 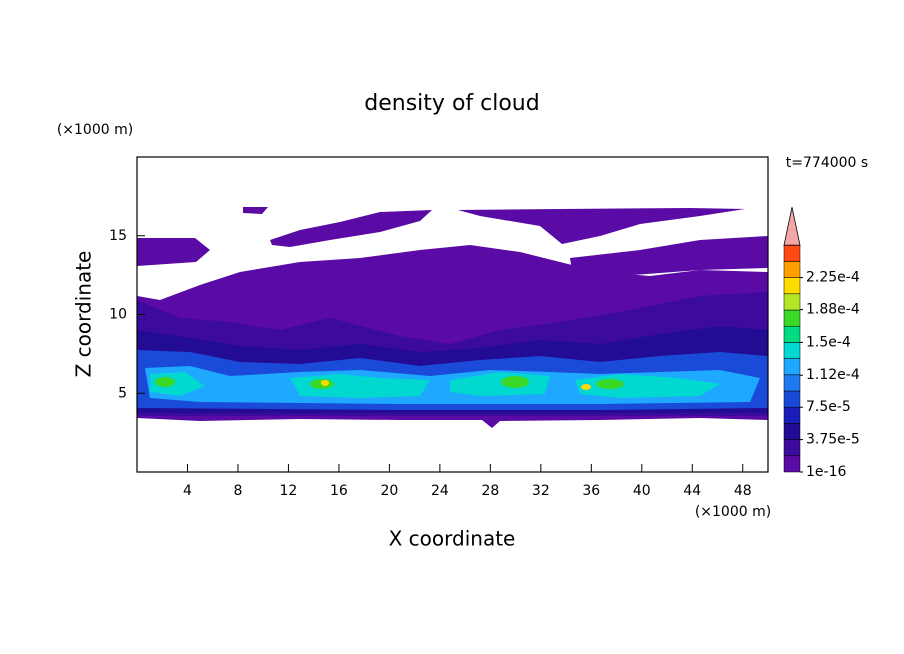 I want to click on colorbar-tick-label: 2.25e-4, so click(x=833, y=278).